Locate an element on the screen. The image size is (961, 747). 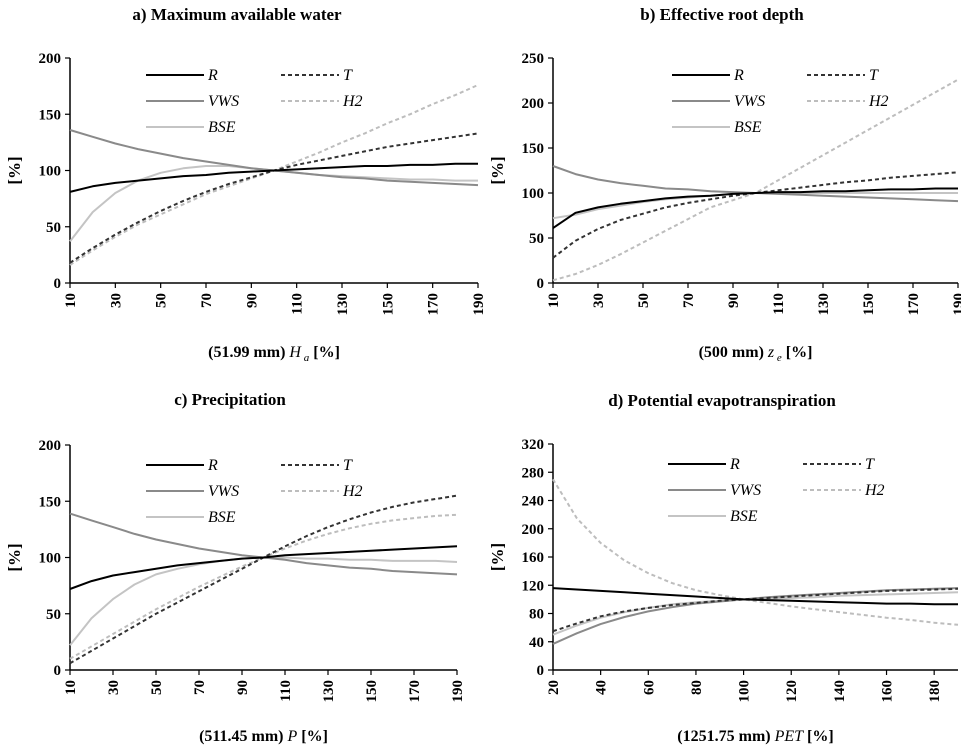
y-tick-label: 320 is located at coordinates (533, 445).